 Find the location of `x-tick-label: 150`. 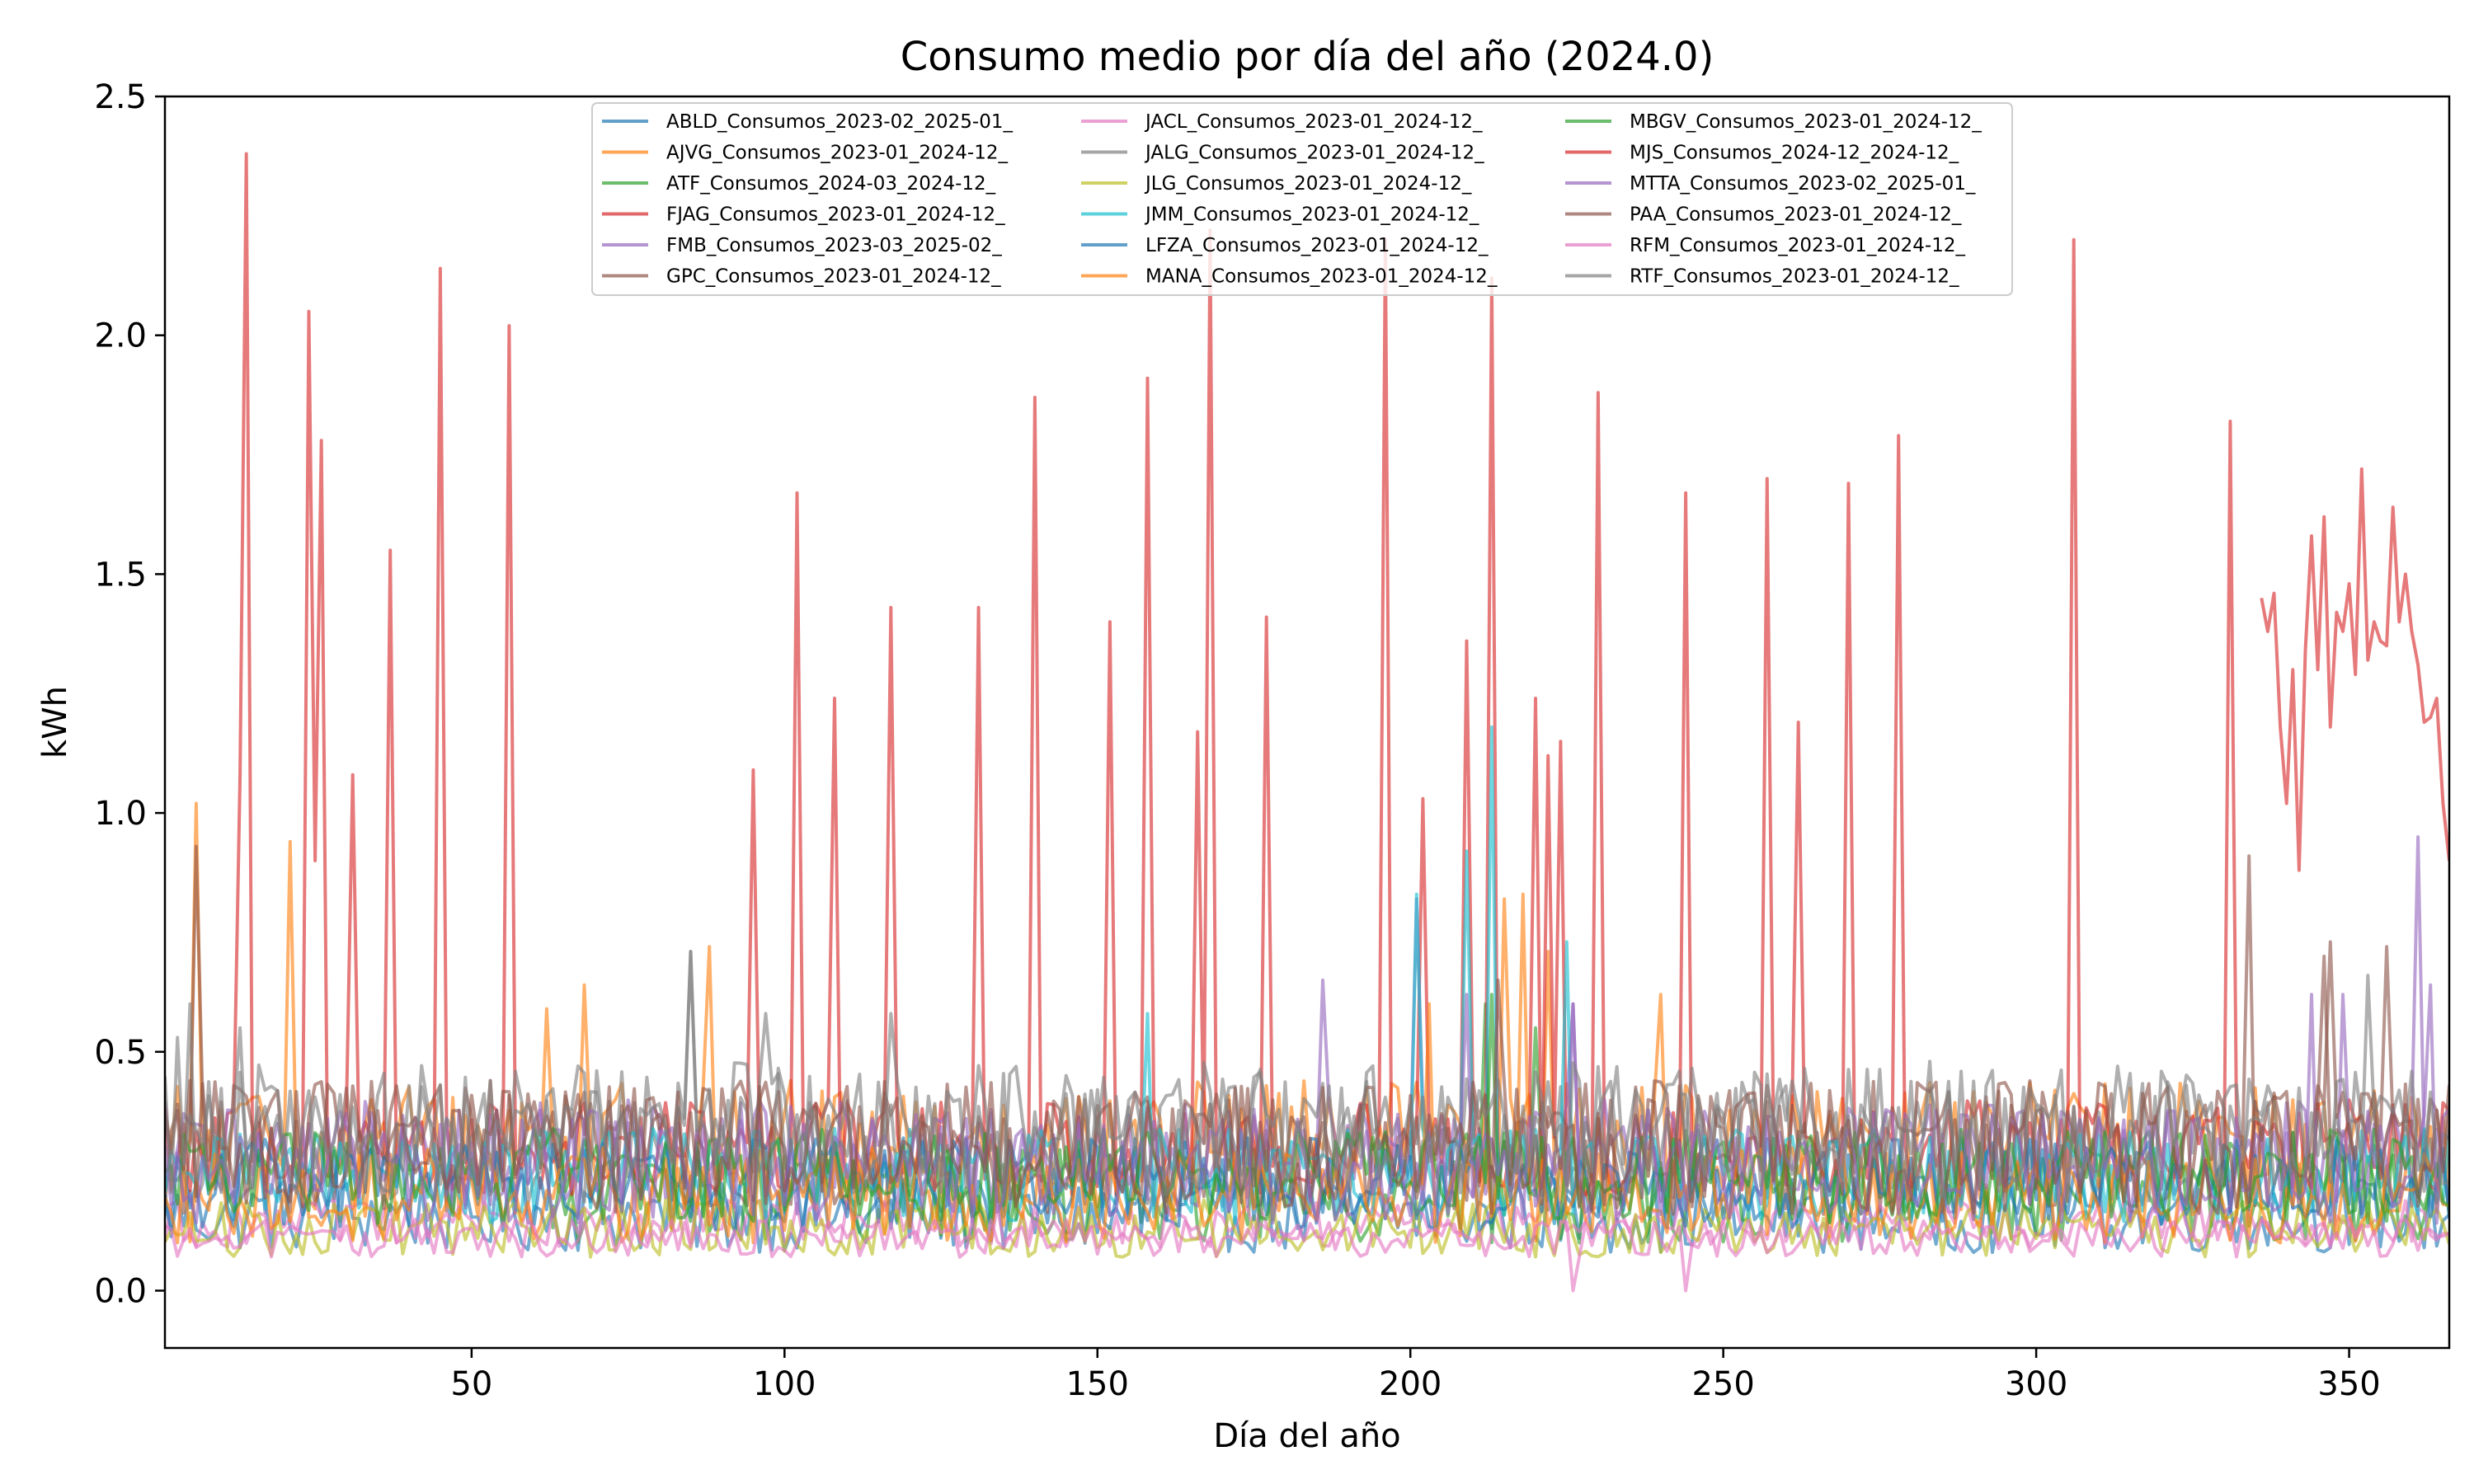

x-tick-label: 150 is located at coordinates (1097, 1384).